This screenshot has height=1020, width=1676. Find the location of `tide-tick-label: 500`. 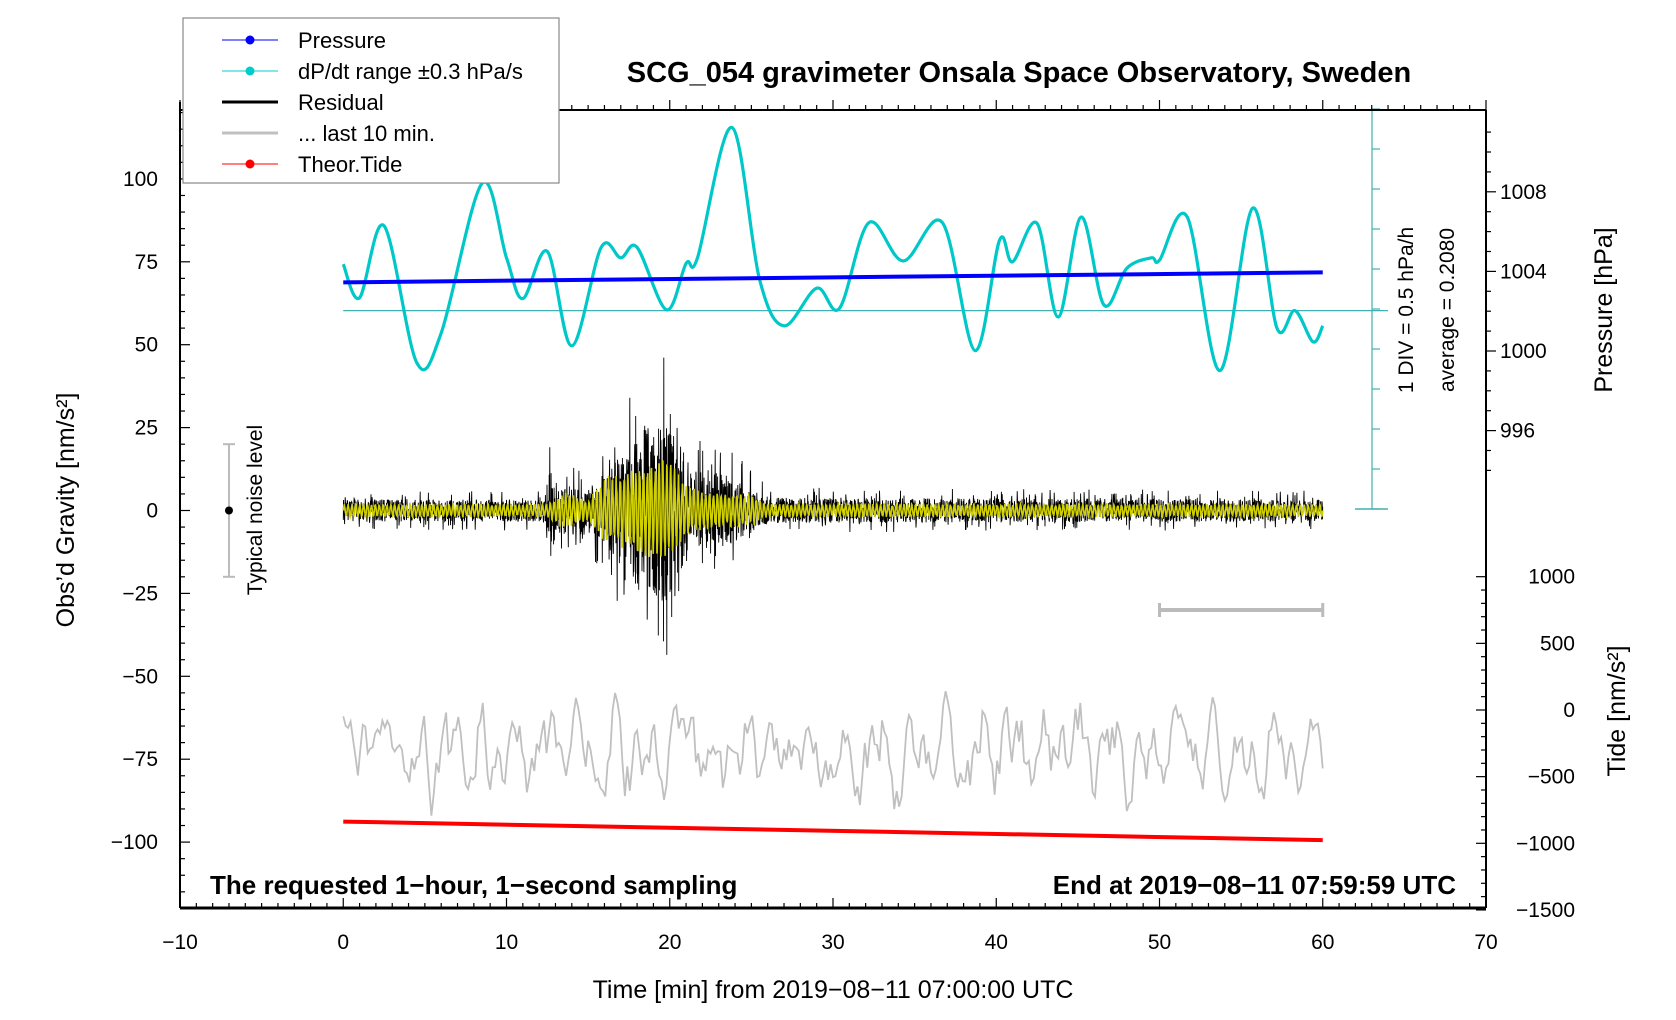

tide-tick-label: 500 is located at coordinates (1557, 643).